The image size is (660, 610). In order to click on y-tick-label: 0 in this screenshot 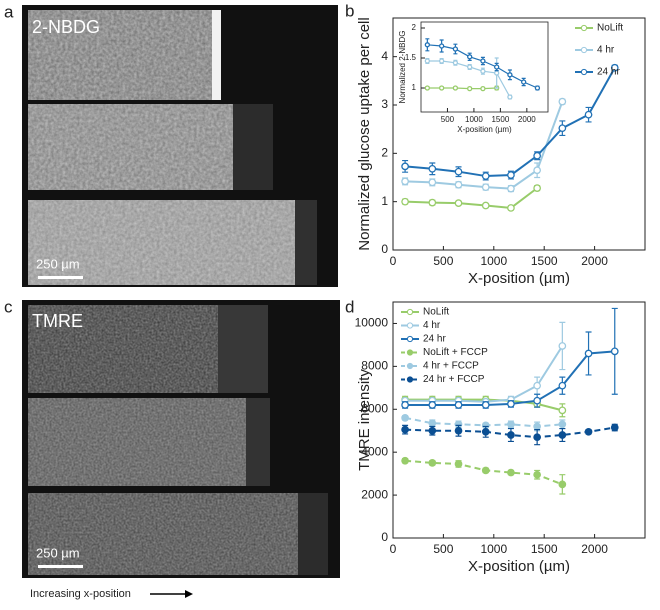, I will do `click(384, 249)`.